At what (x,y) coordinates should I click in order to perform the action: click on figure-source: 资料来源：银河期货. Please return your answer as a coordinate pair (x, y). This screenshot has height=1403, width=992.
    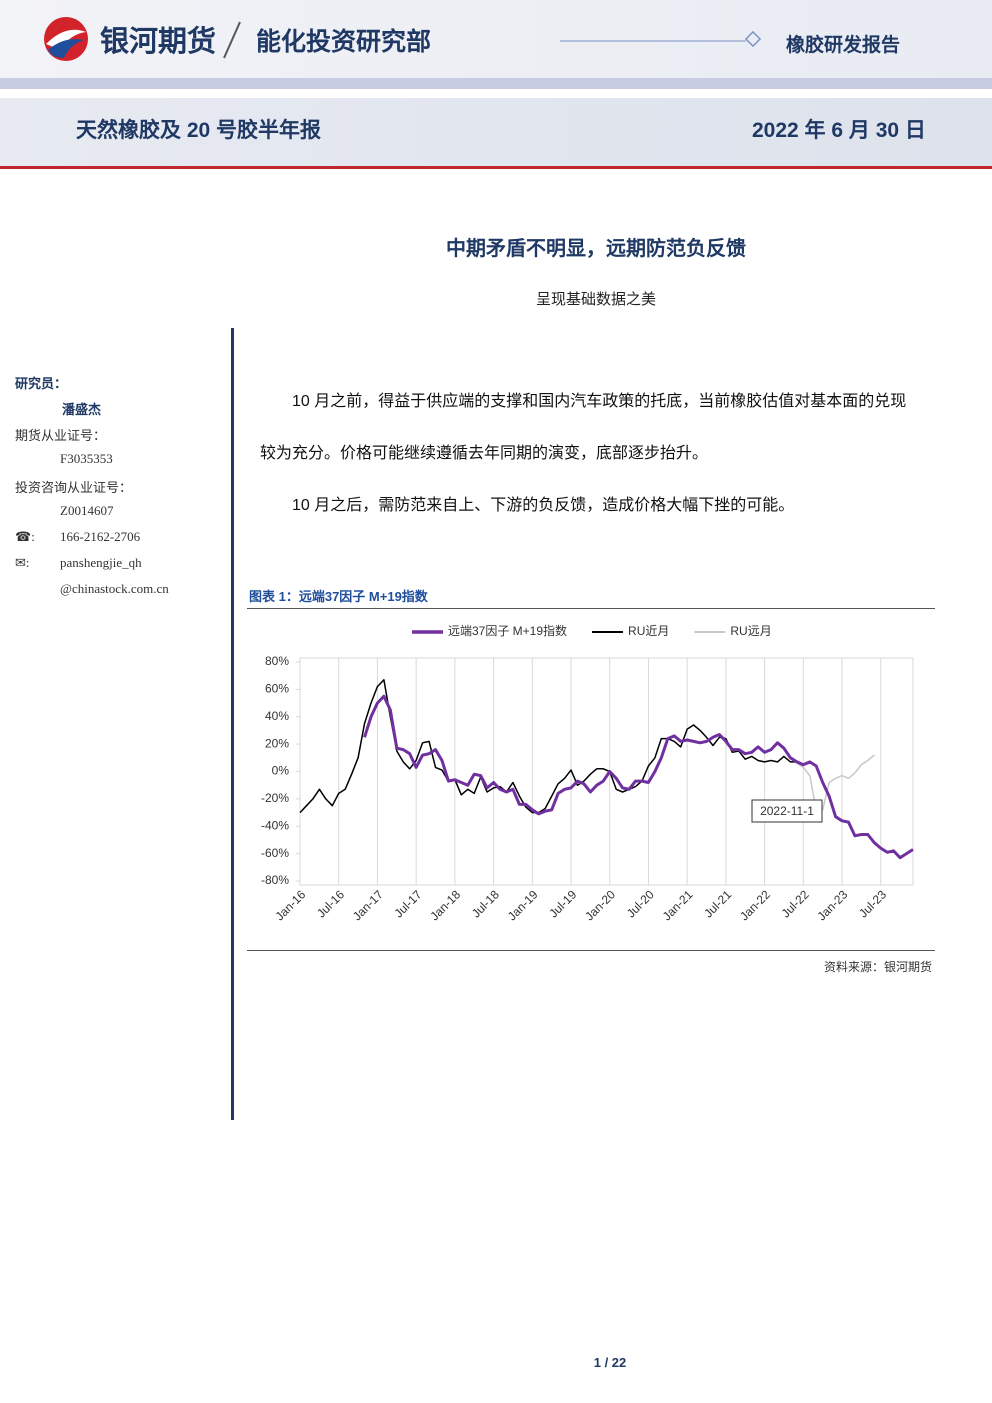
    Looking at the image, I should click on (877, 967).